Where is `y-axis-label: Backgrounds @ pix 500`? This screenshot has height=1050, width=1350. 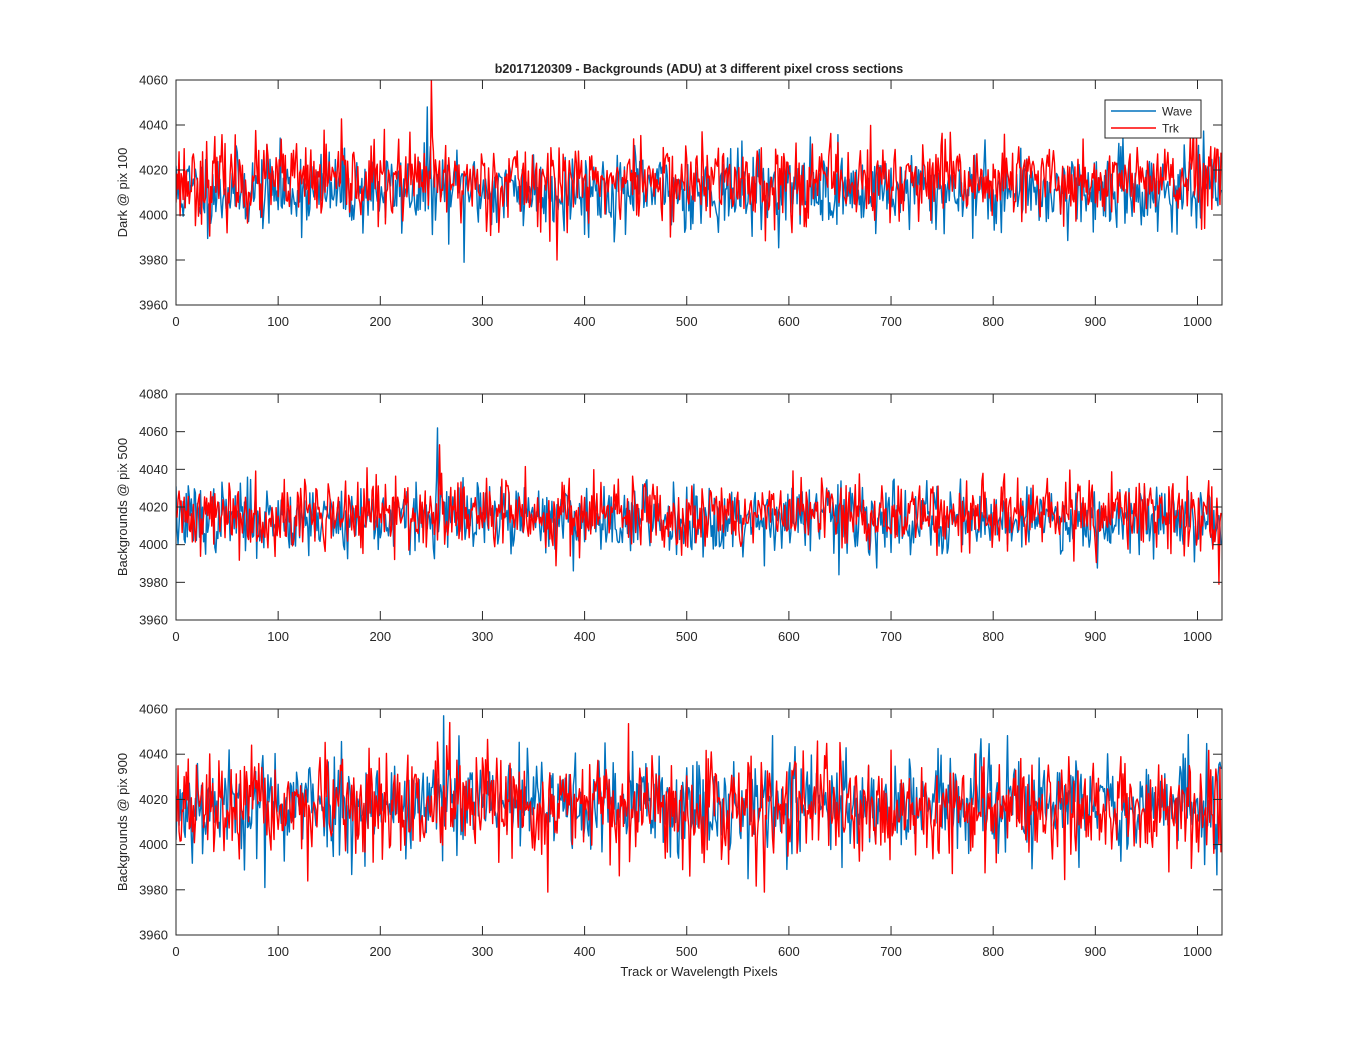 y-axis-label: Backgrounds @ pix 500 is located at coordinates (122, 507).